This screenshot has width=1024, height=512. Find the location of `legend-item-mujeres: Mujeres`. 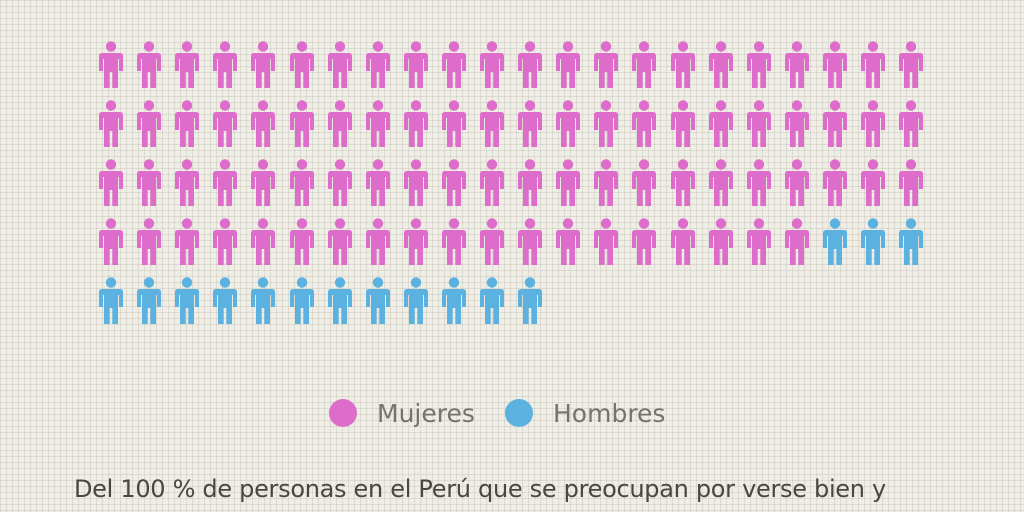

legend-item-mujeres: Mujeres is located at coordinates (402, 413).